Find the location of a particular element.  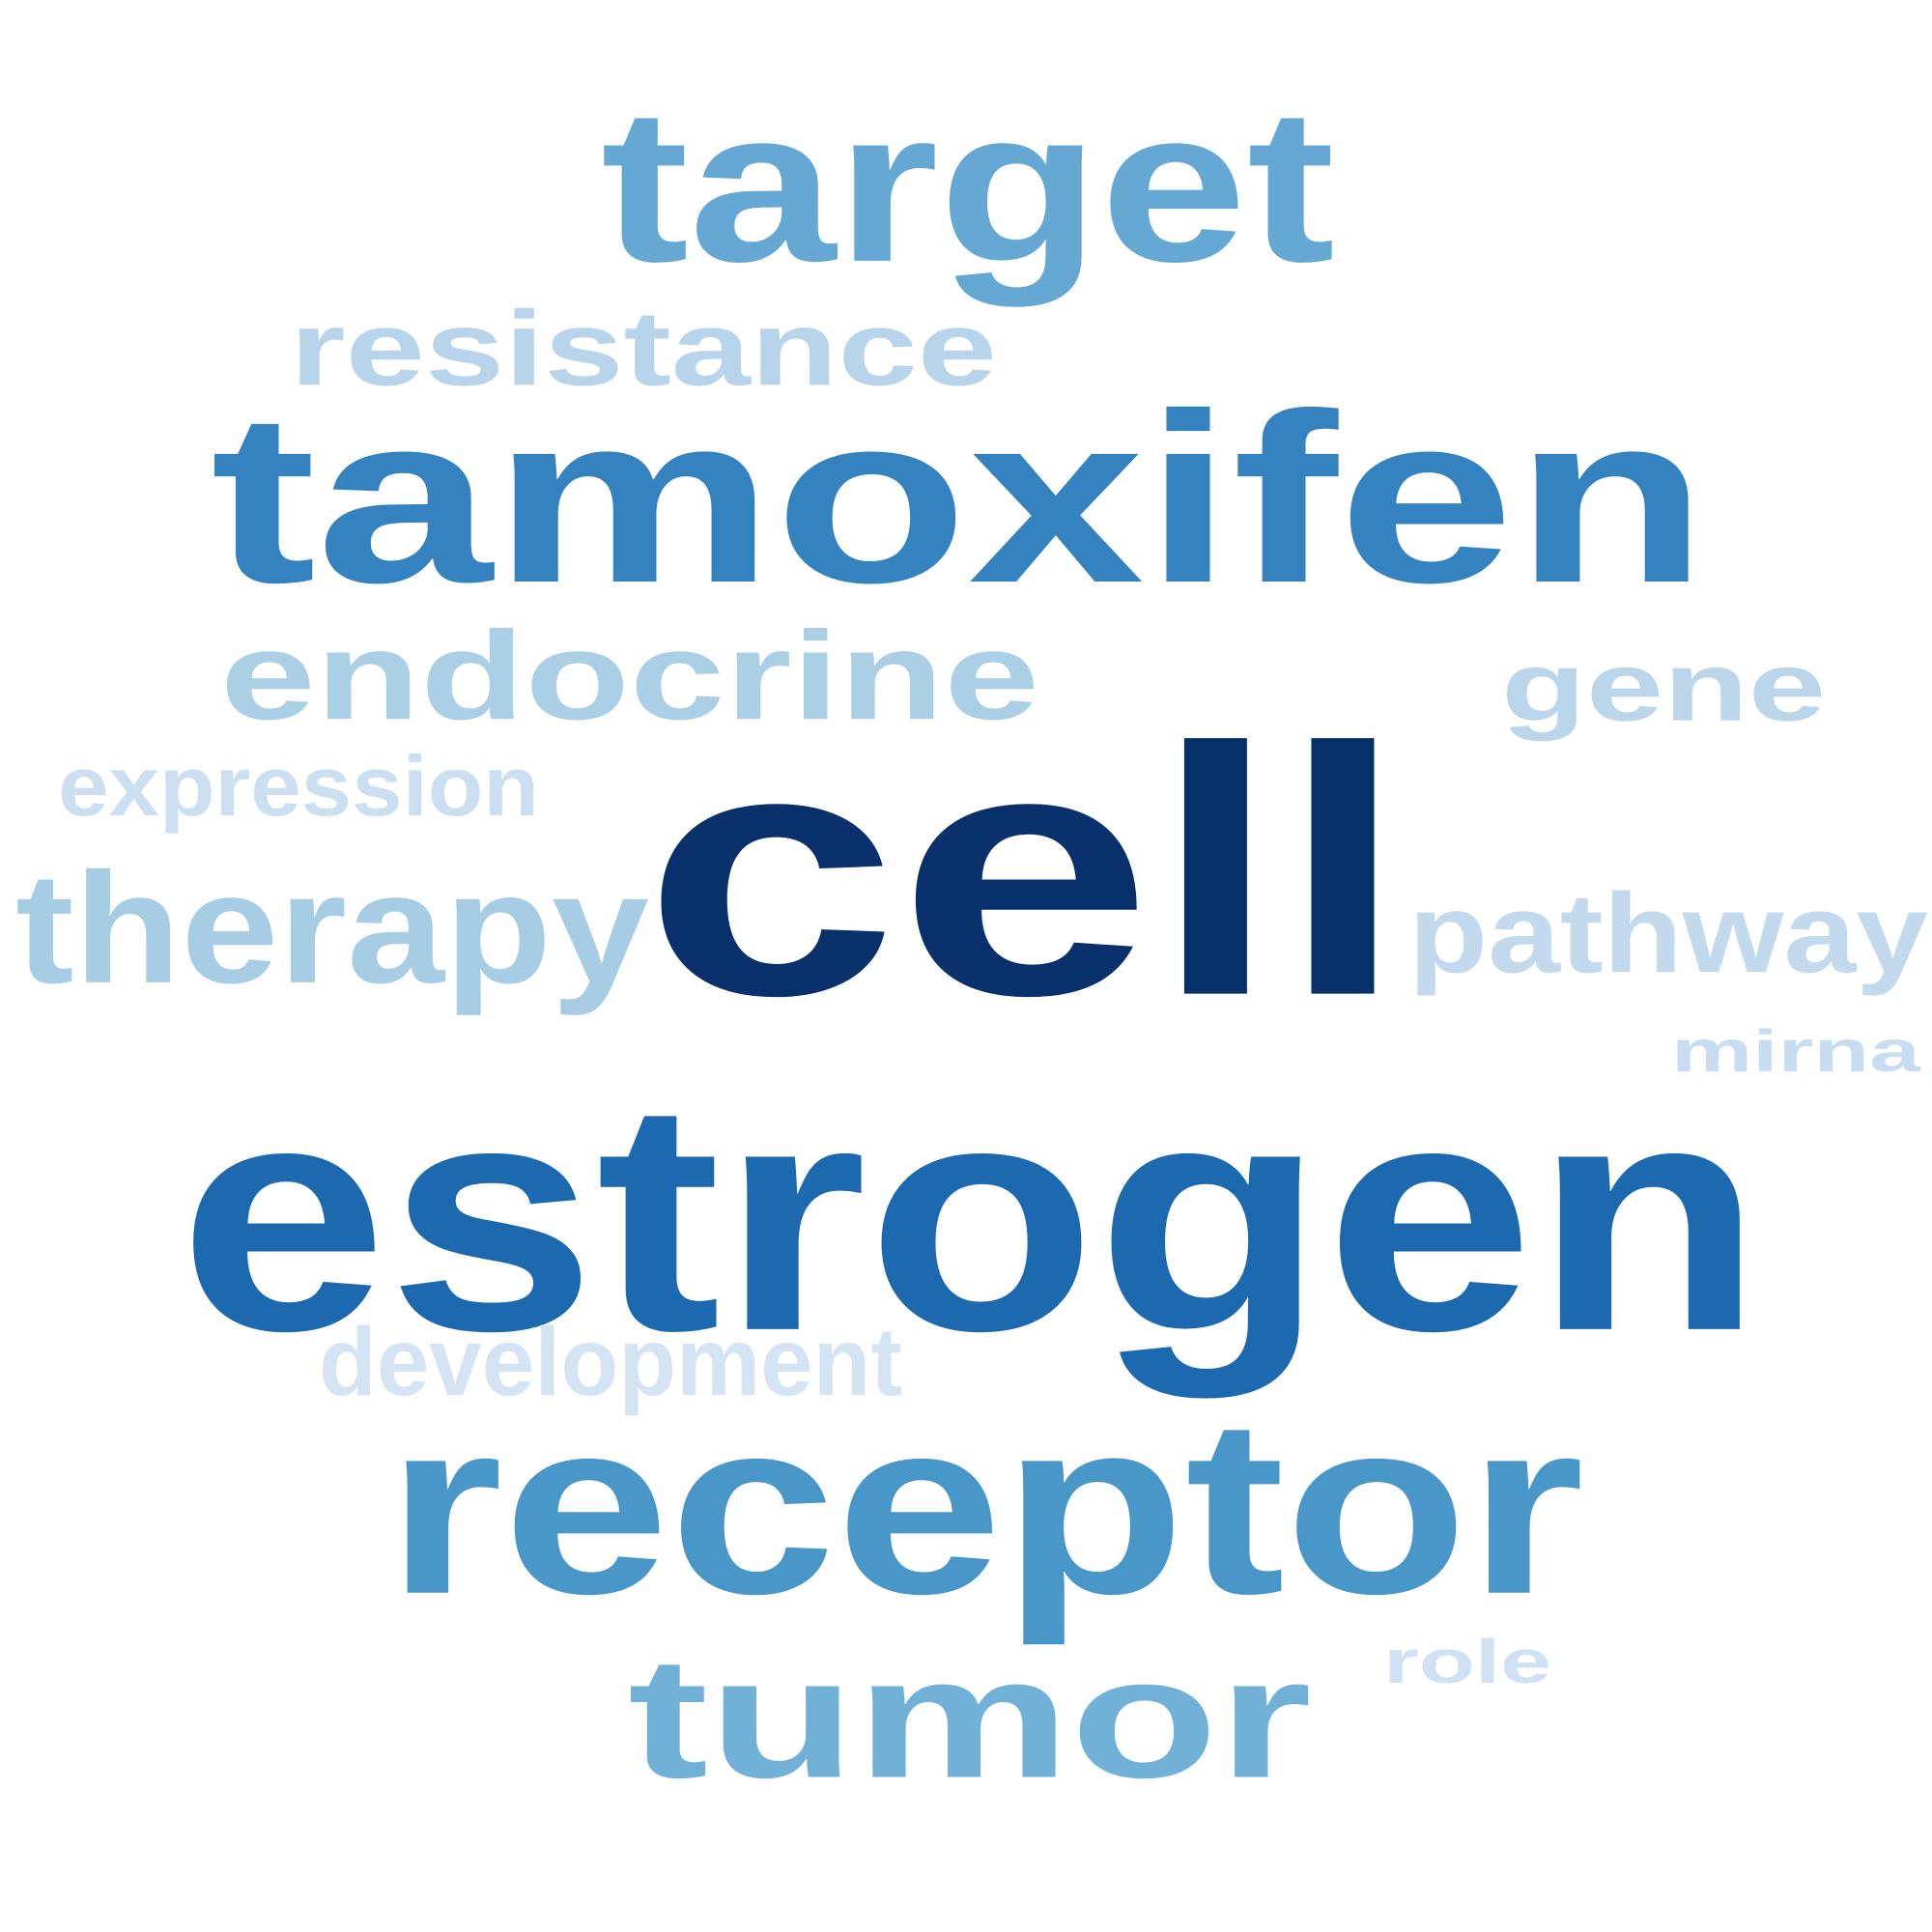

word-role: role is located at coordinates (1467, 1661).